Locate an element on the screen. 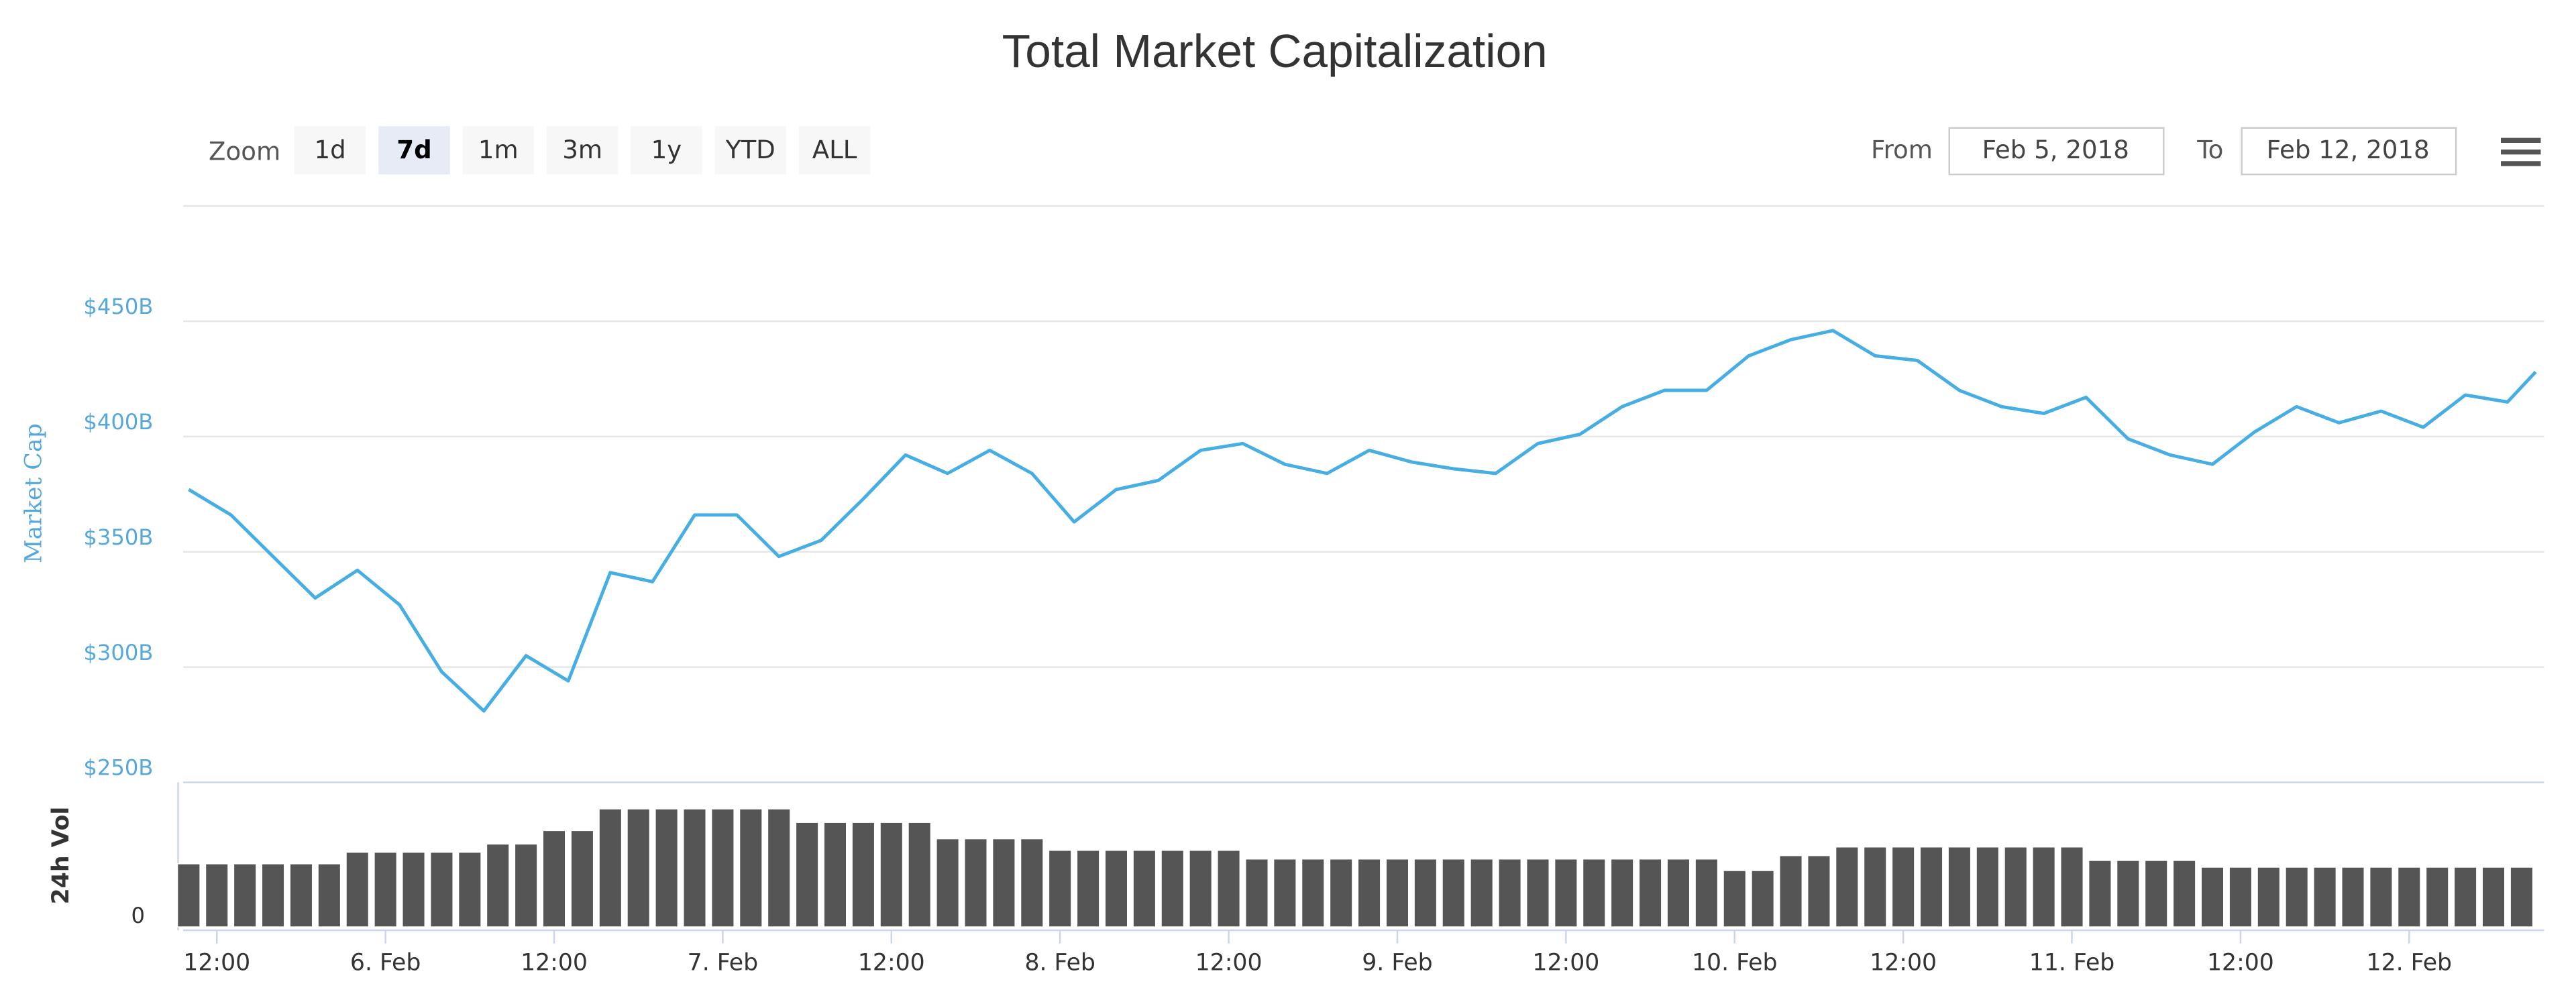  y-tick-label: $450B is located at coordinates (118, 306).